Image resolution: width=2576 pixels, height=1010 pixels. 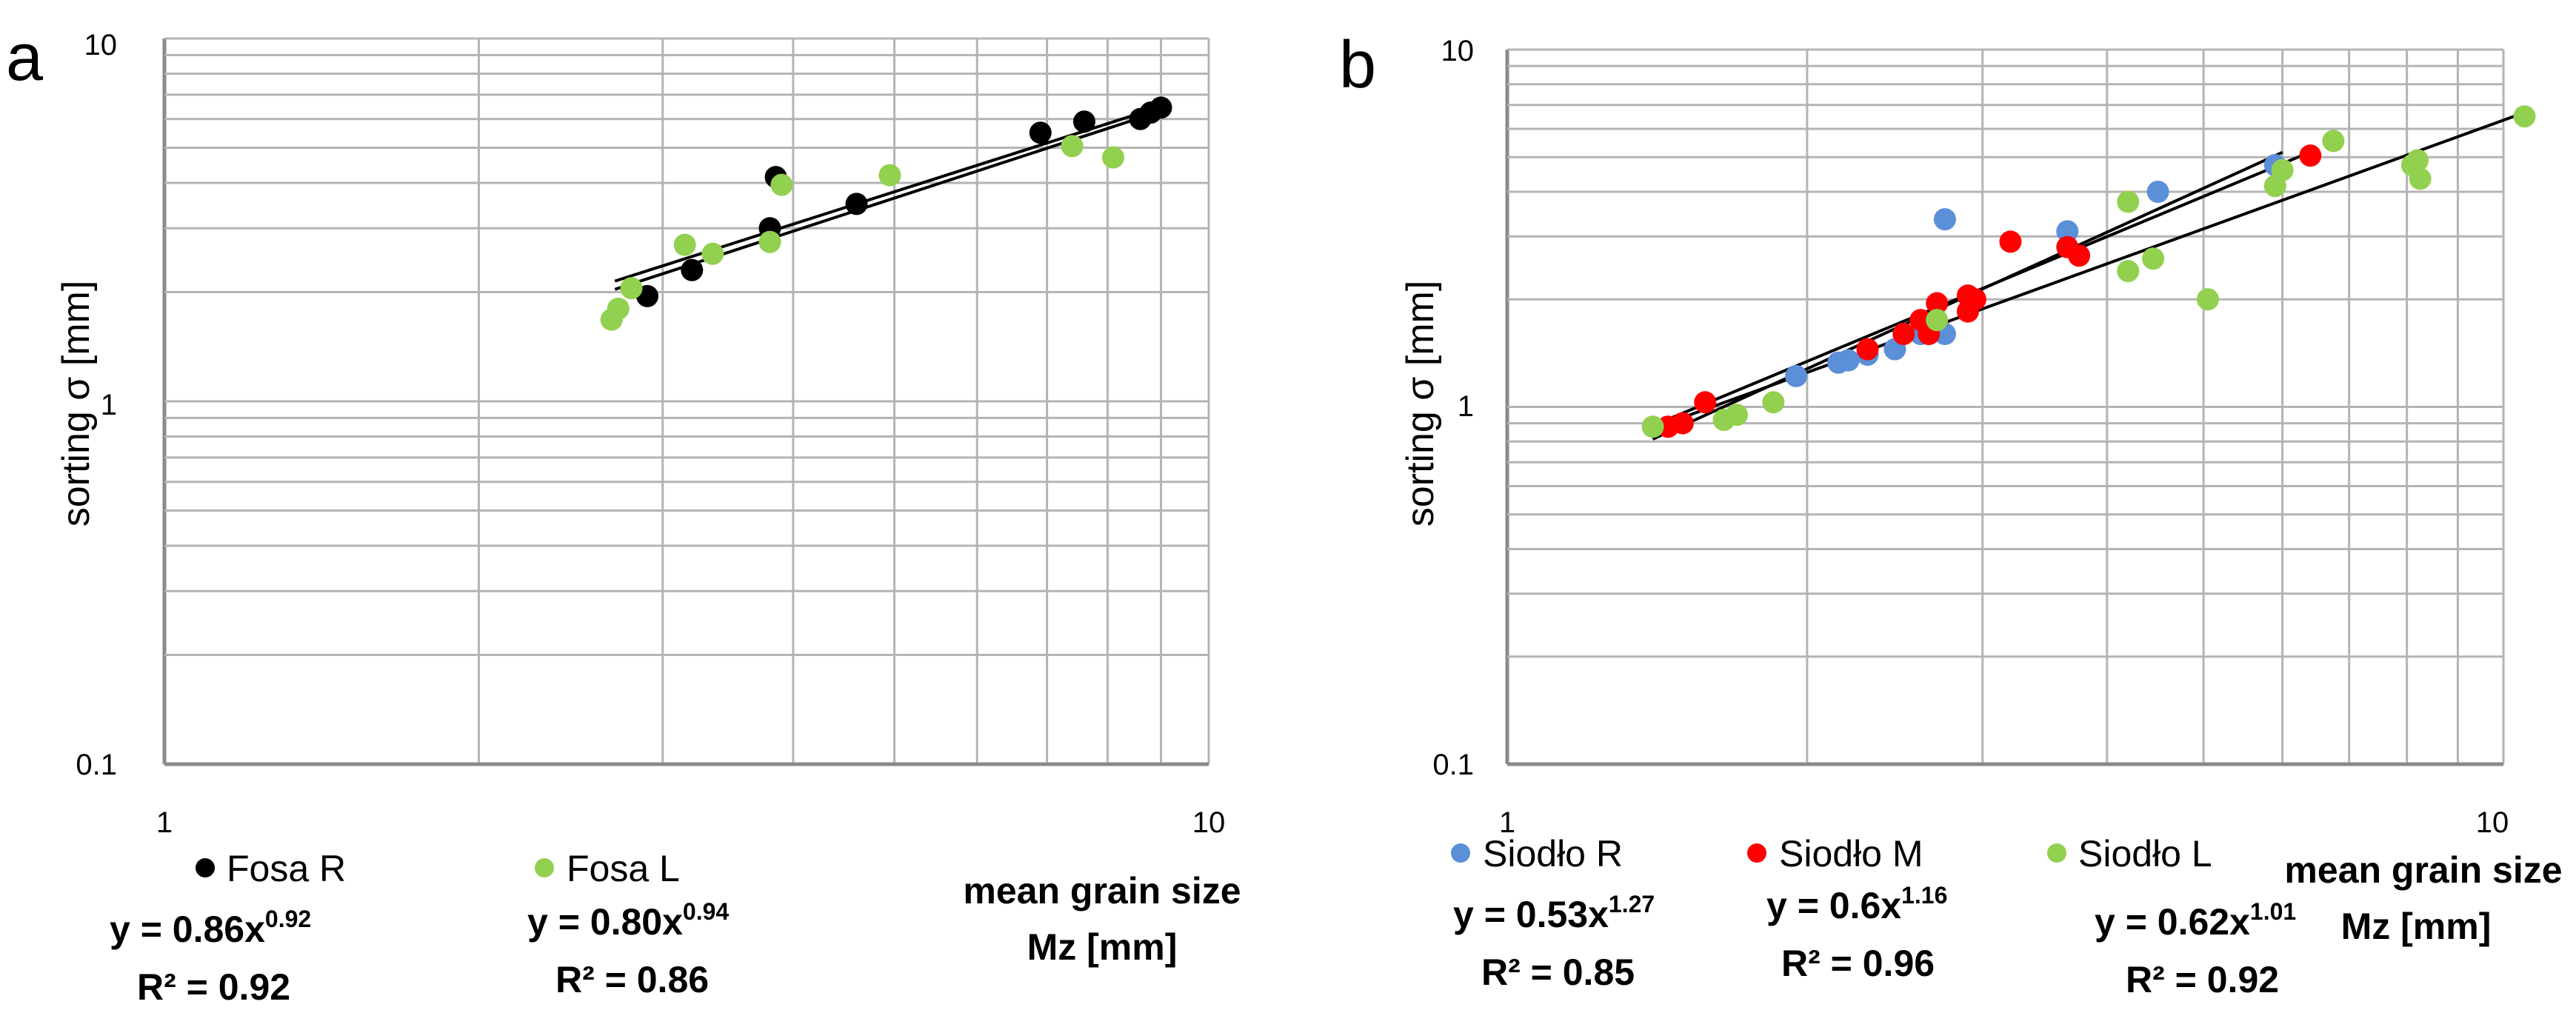 What do you see at coordinates (2202, 980) in the screenshot?
I see `siodlo-l-r2: R² = 0.92` at bounding box center [2202, 980].